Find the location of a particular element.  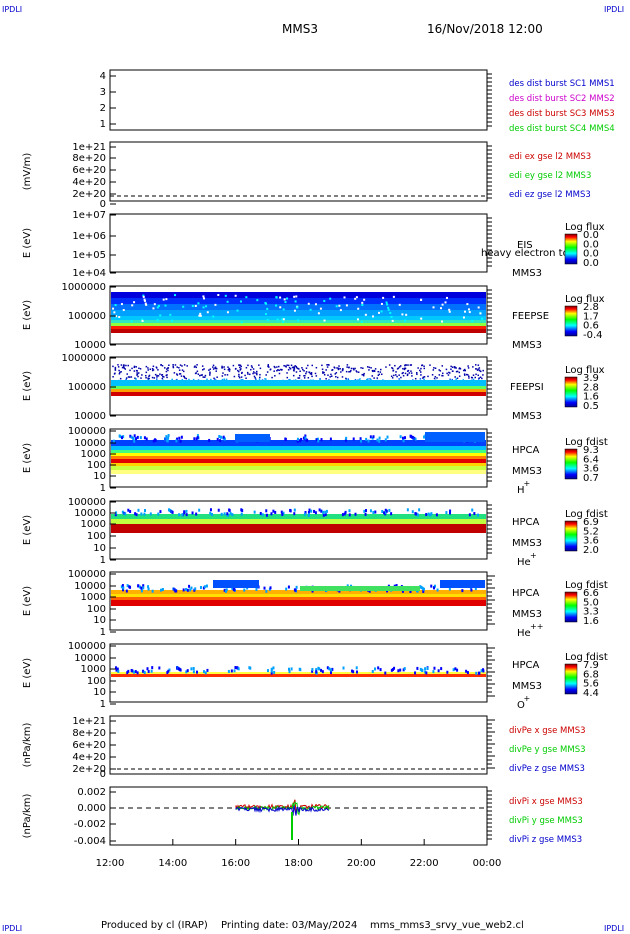

colorbar-tick: -0.4 is located at coordinates (593, 335).